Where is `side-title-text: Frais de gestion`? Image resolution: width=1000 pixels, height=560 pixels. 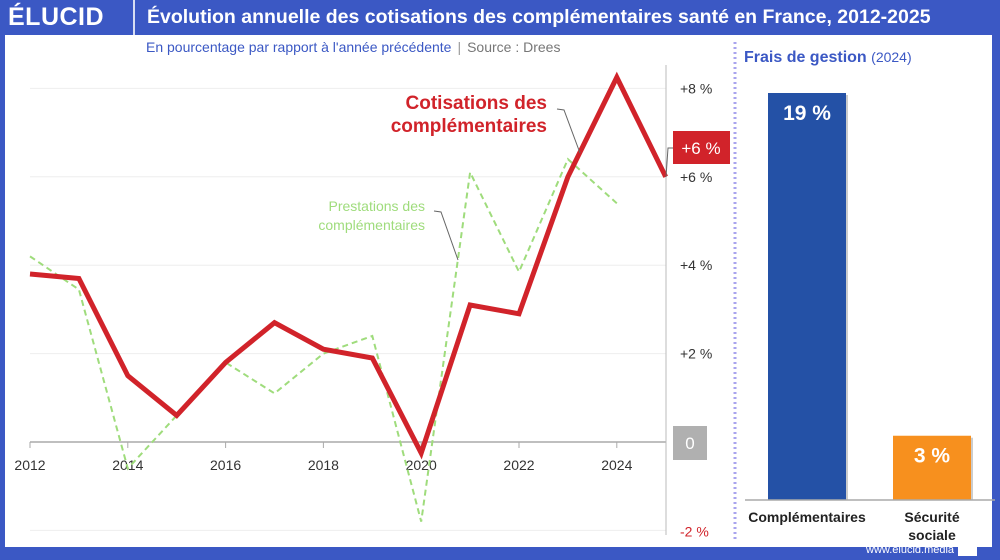
side-title-text: Frais de gestion is located at coordinates (805, 57).